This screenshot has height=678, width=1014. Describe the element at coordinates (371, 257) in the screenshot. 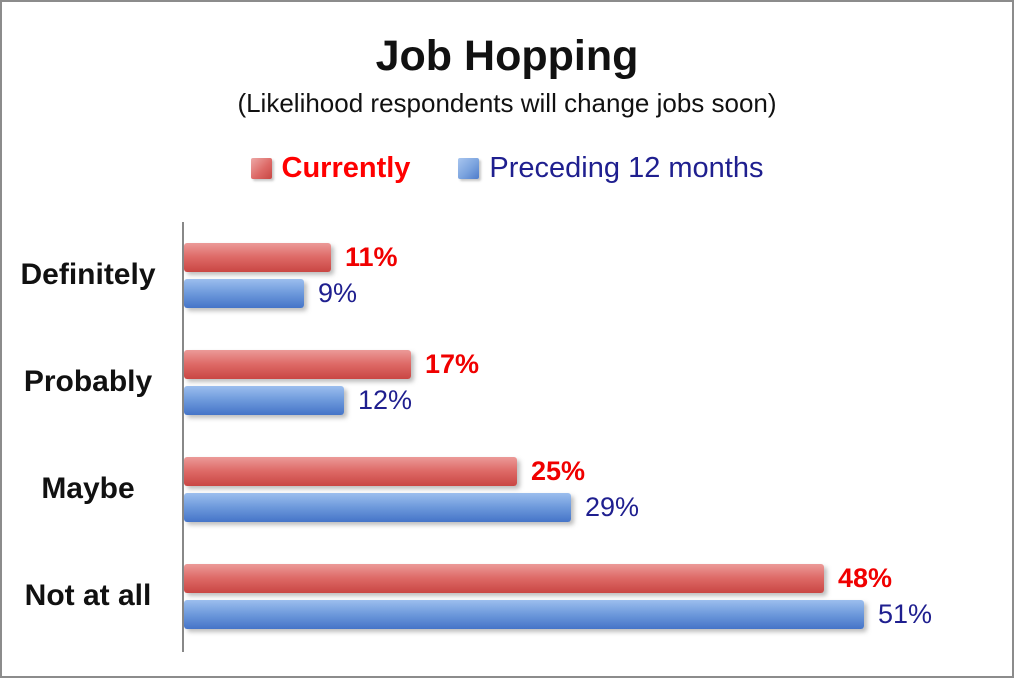

I see `value-label-currently-definitely: 11%` at that location.